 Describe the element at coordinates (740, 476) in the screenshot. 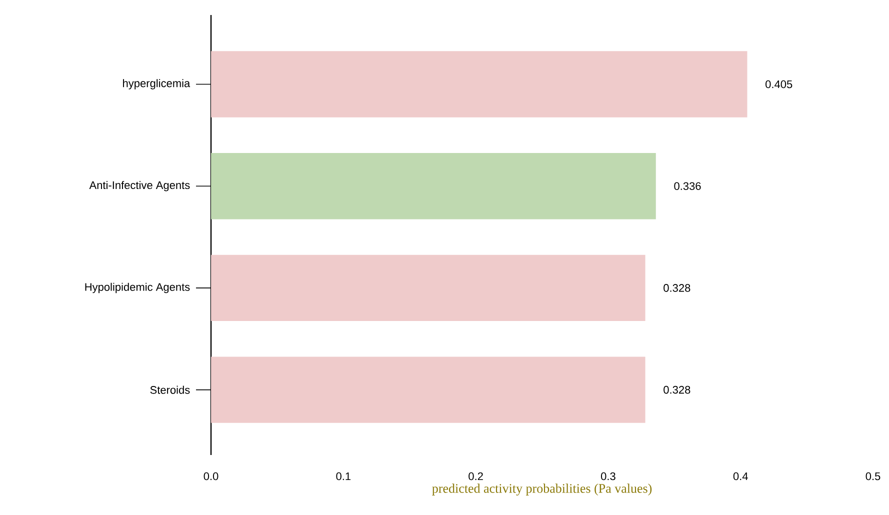

I see `x-tick-label: 0.4` at that location.